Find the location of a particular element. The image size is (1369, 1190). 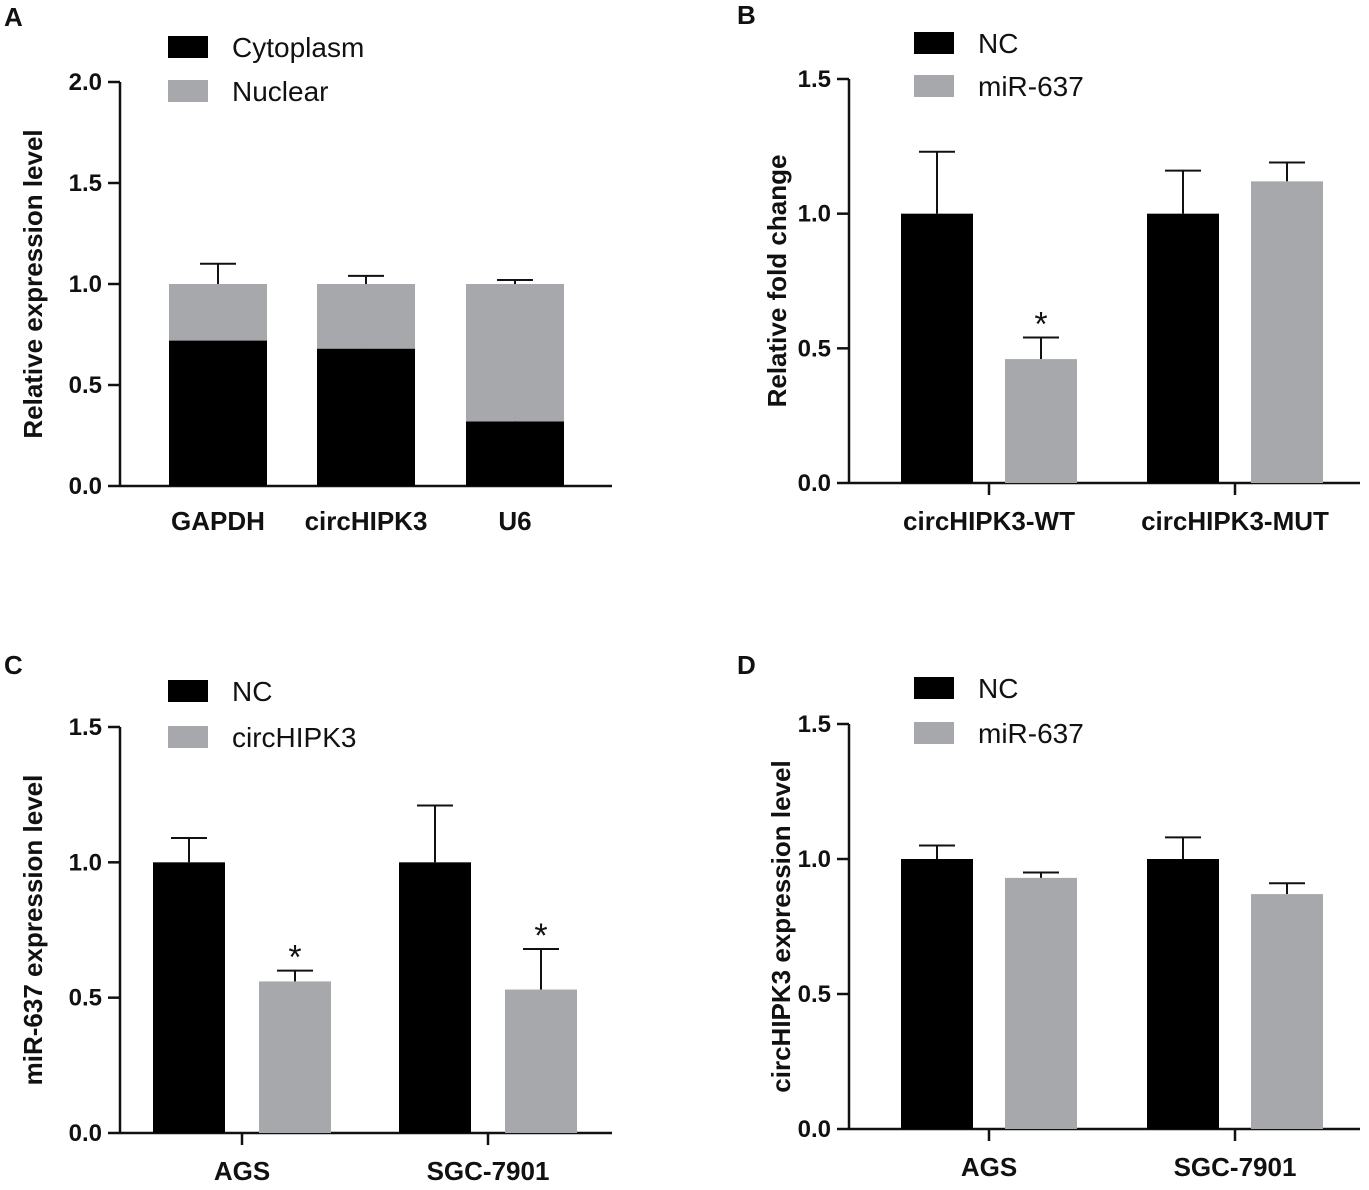

legend-label: Cytoplasm is located at coordinates (298, 47).